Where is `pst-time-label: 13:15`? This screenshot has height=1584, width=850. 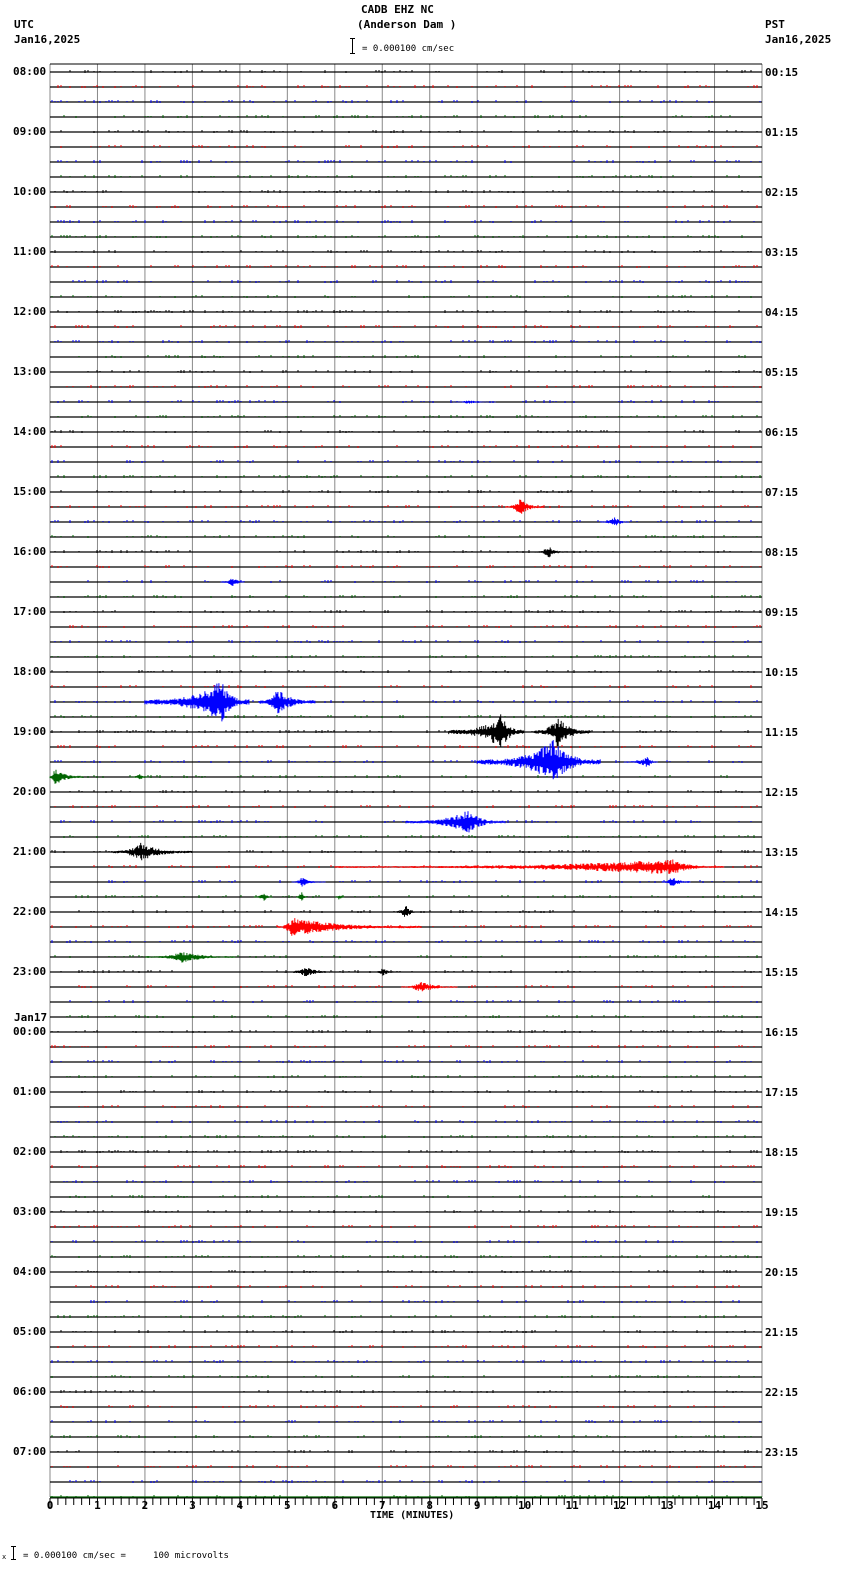
pst-time-label: 13:15 is located at coordinates (782, 852).